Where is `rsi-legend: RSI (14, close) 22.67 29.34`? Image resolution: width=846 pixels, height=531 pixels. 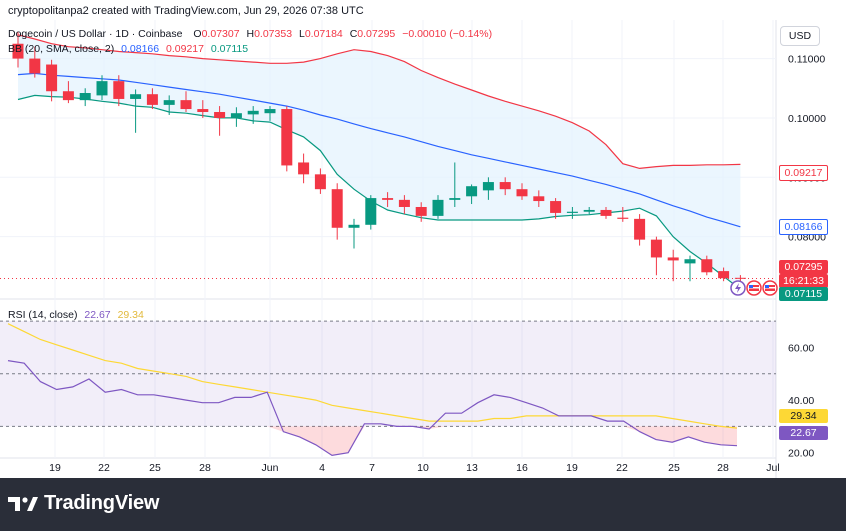 rsi-legend: RSI (14, close) 22.67 29.34 is located at coordinates (76, 315).